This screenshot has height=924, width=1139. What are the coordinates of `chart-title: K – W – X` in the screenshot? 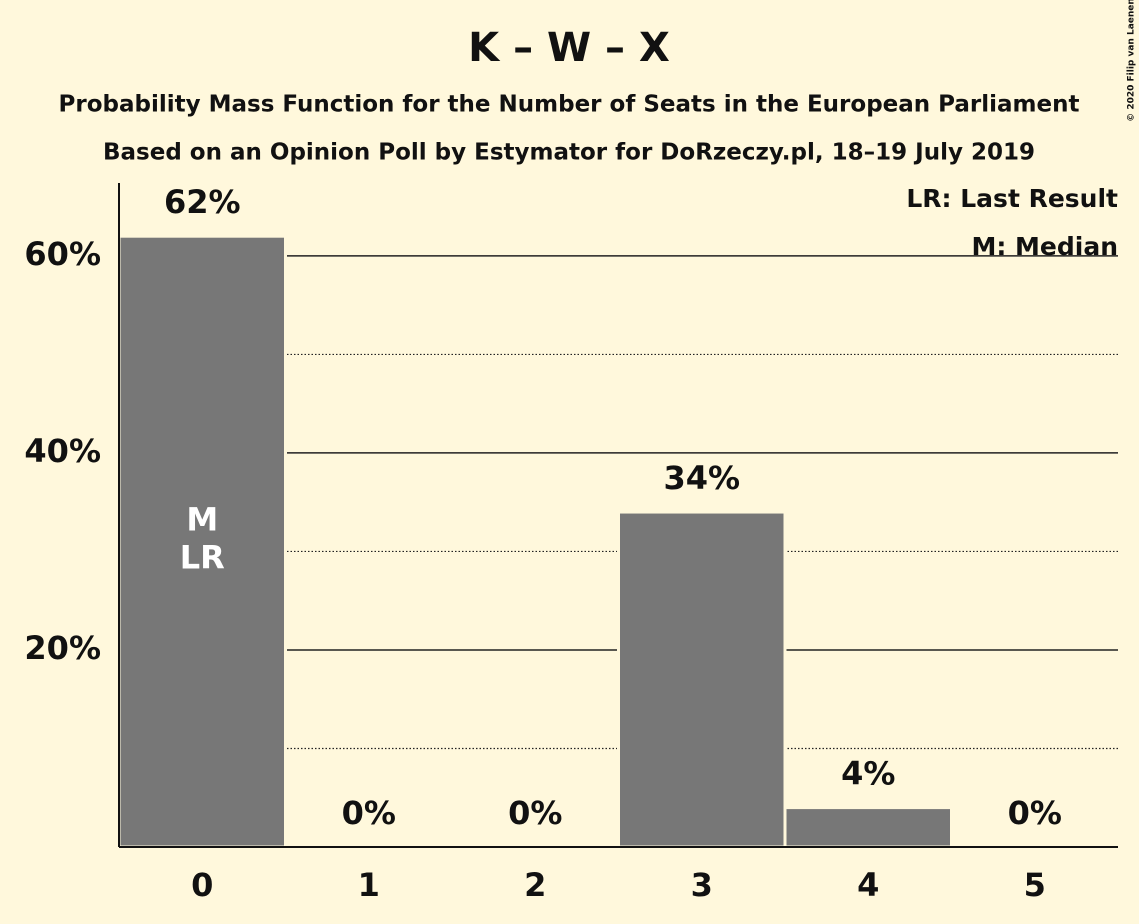 It's located at (569, 48).